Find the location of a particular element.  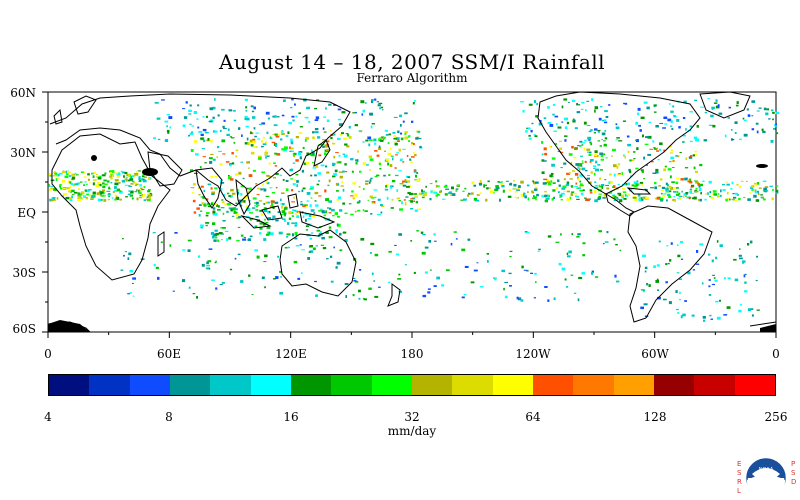

colorbar-label-64: 64 is located at coordinates (533, 417).